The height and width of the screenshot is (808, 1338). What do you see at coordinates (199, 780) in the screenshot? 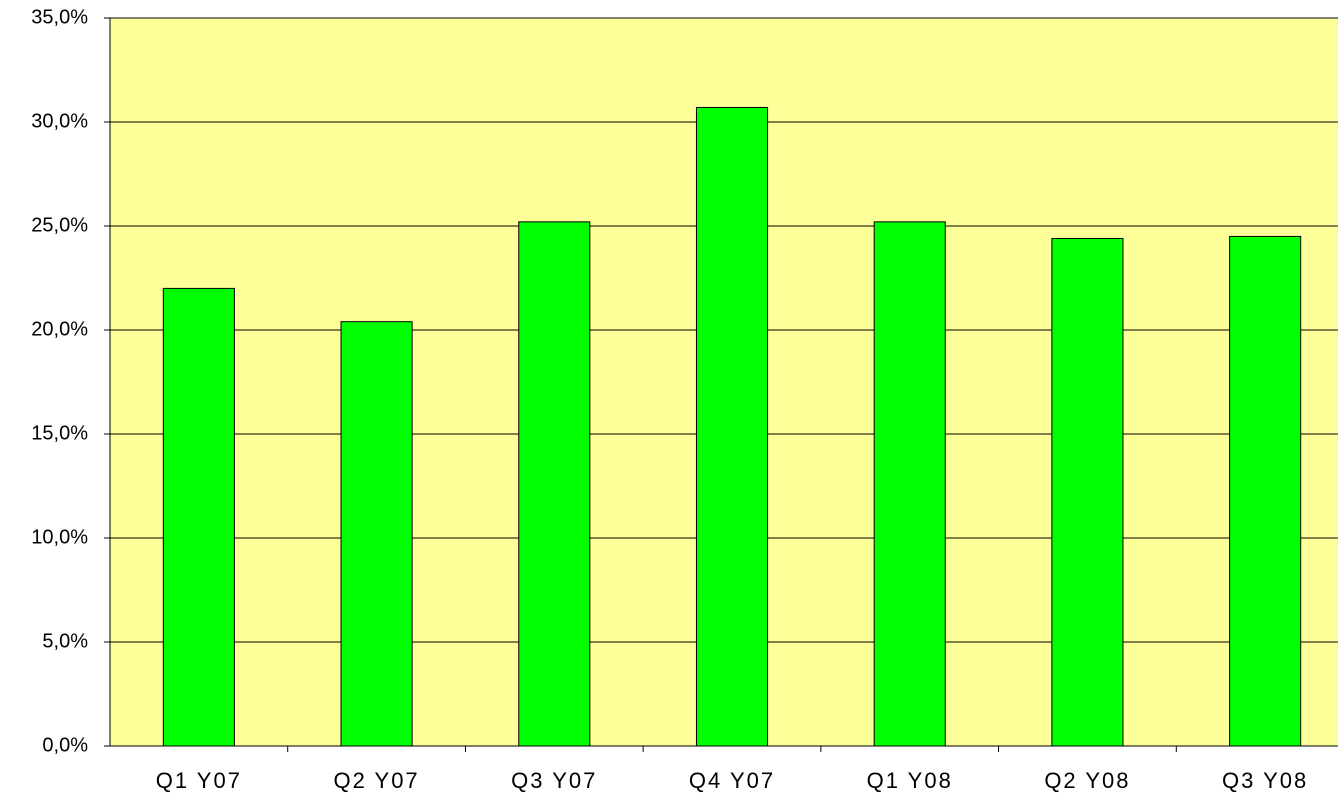
I see `x-tick-label: Q1 Y07` at bounding box center [199, 780].